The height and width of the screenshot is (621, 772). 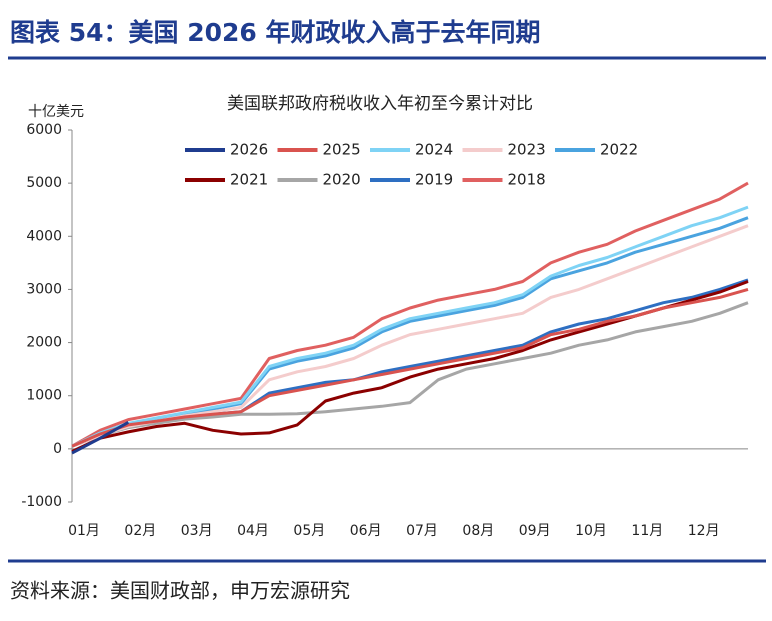 I want to click on x-tick-label: 11月, so click(x=647, y=531).